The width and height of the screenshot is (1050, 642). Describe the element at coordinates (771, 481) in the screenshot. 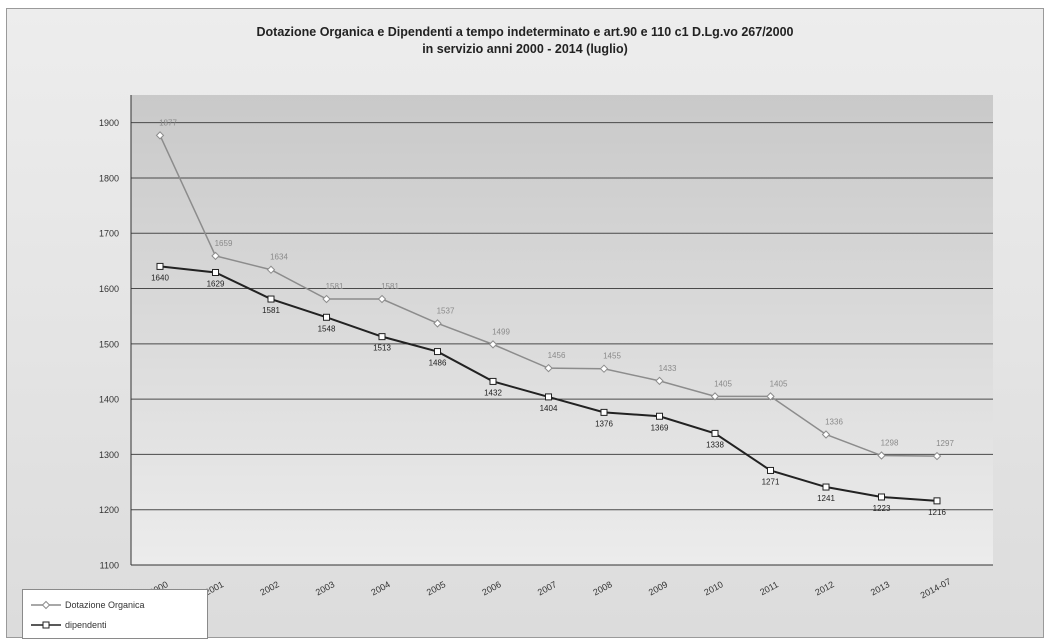

I see `data-label: 1271` at that location.